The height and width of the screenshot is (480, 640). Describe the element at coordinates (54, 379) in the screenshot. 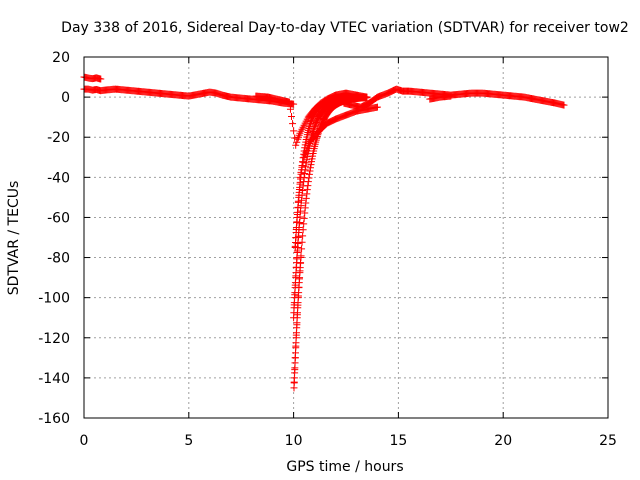

I see `y-tick-label: -140` at that location.